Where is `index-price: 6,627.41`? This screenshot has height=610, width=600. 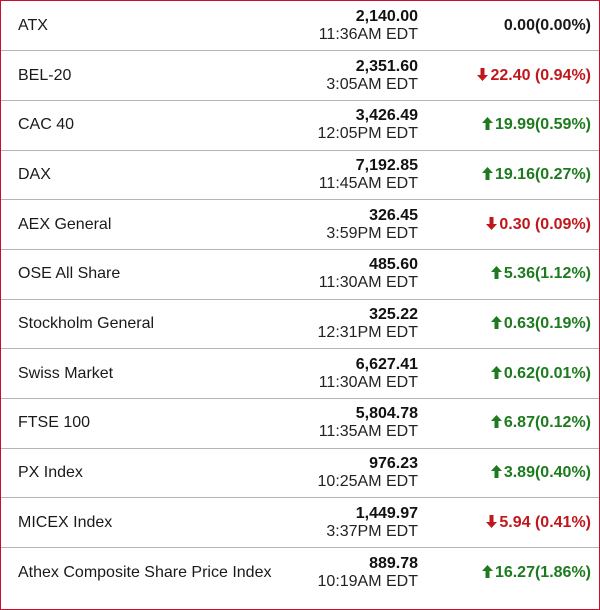 index-price: 6,627.41 is located at coordinates (386, 364).